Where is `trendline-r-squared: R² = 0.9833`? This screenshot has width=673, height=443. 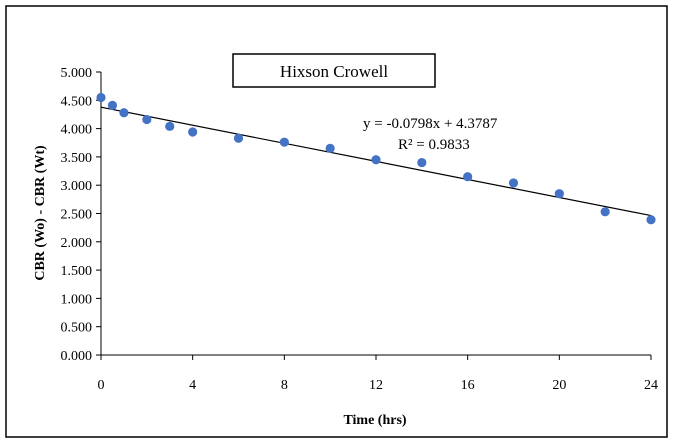 trendline-r-squared: R² = 0.9833 is located at coordinates (434, 145).